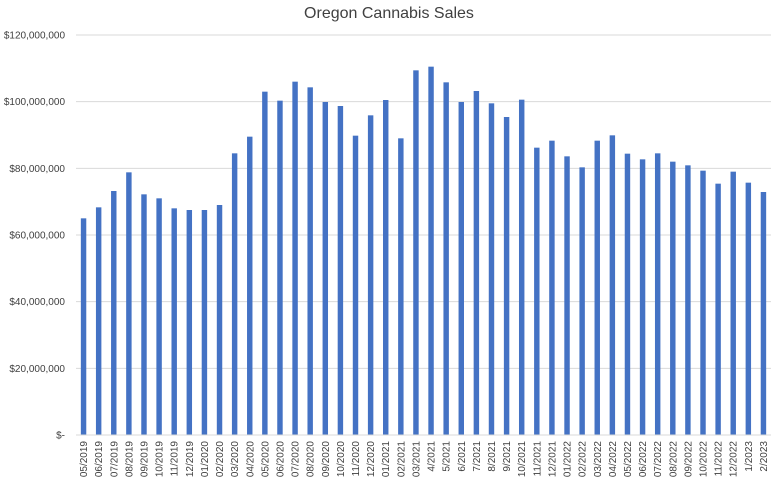  Describe the element at coordinates (462, 456) in the screenshot. I see `x-tick-label: 6/2021` at that location.